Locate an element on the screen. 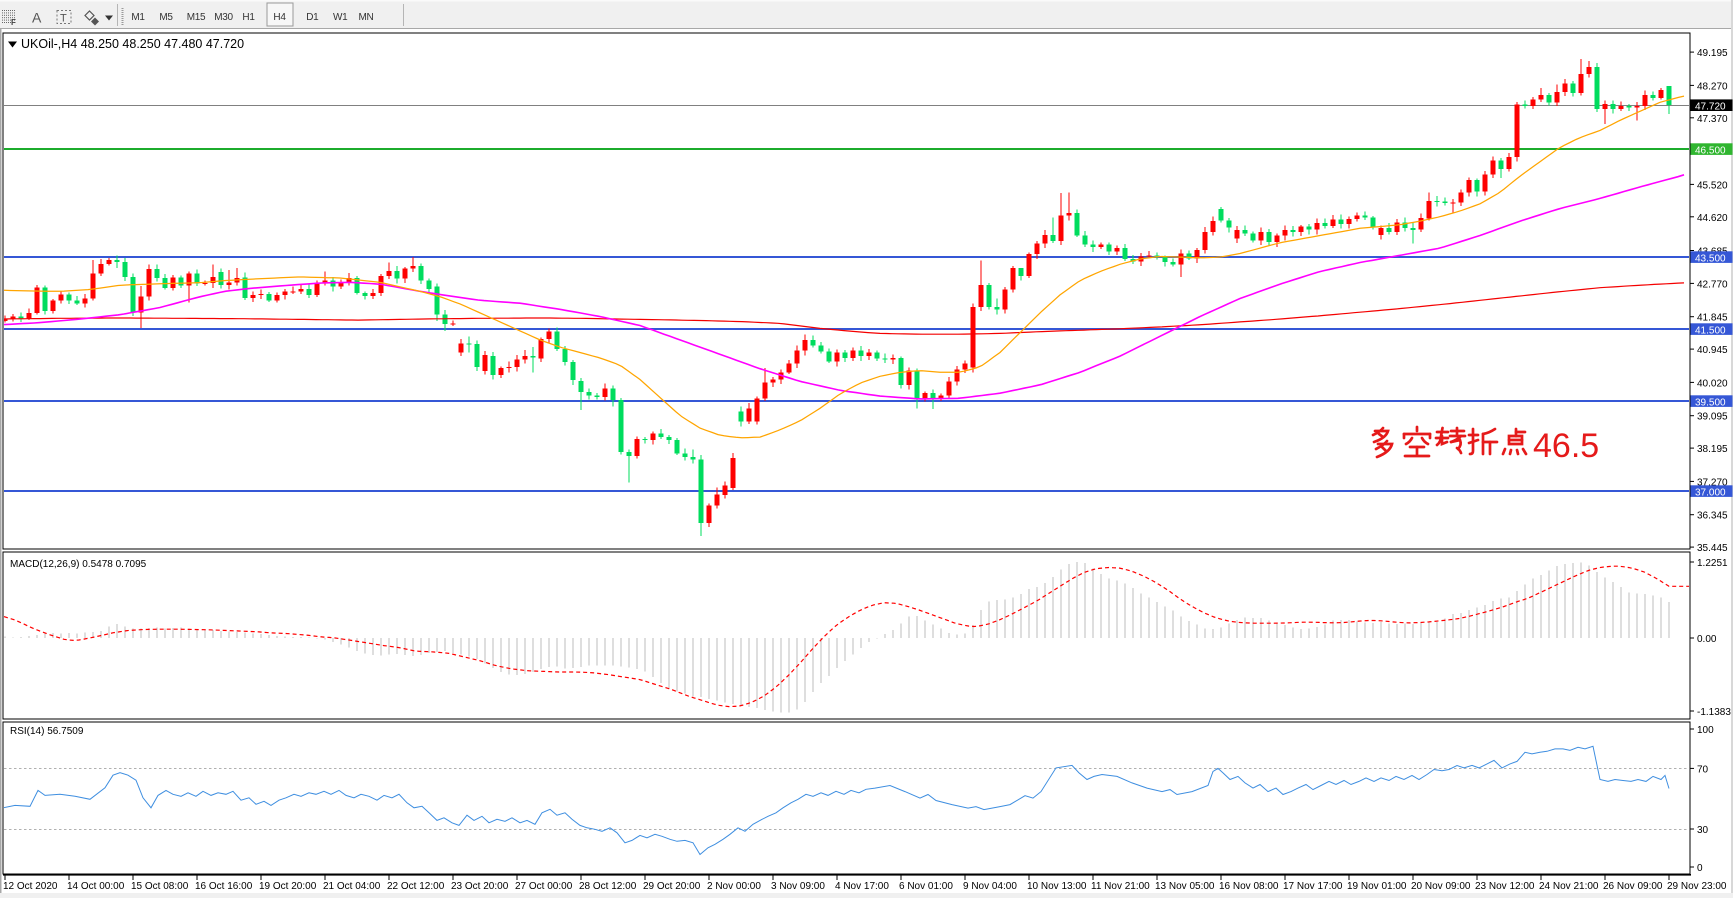  svg-text: 36.345 is located at coordinates (1712, 516).